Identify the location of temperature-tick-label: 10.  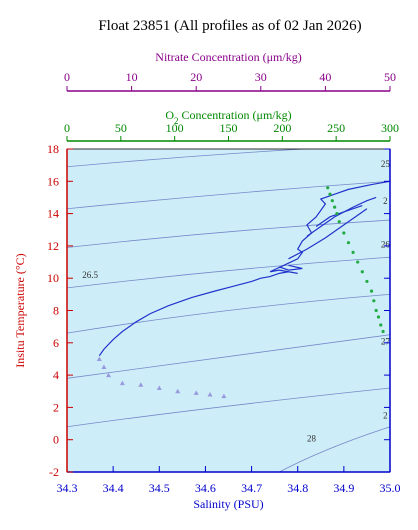
(53, 278).